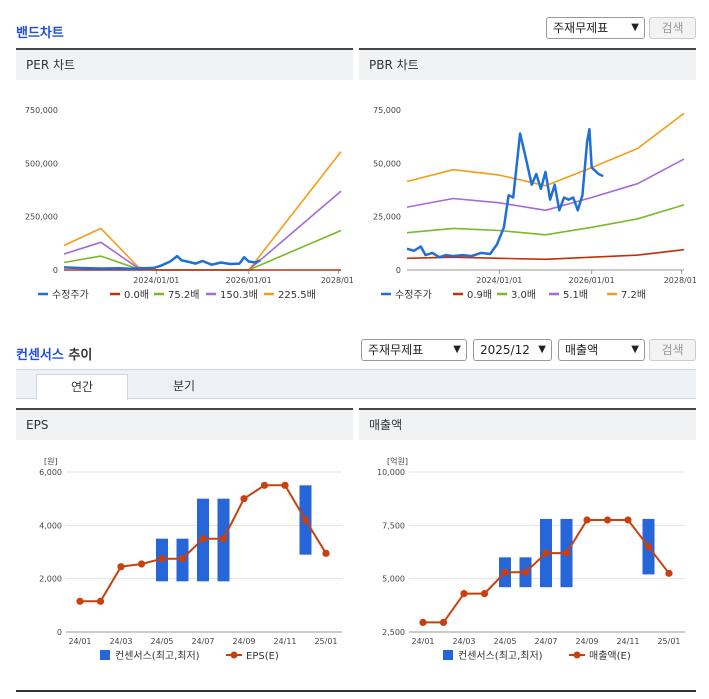 Image resolution: width=709 pixels, height=699 pixels. I want to click on eps-x-tick-label: 24/03, so click(120, 641).